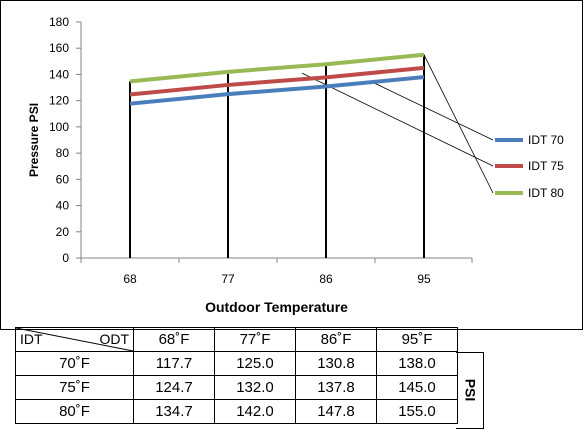  Describe the element at coordinates (336, 339) in the screenshot. I see `col-header-86: 86˚F` at that location.